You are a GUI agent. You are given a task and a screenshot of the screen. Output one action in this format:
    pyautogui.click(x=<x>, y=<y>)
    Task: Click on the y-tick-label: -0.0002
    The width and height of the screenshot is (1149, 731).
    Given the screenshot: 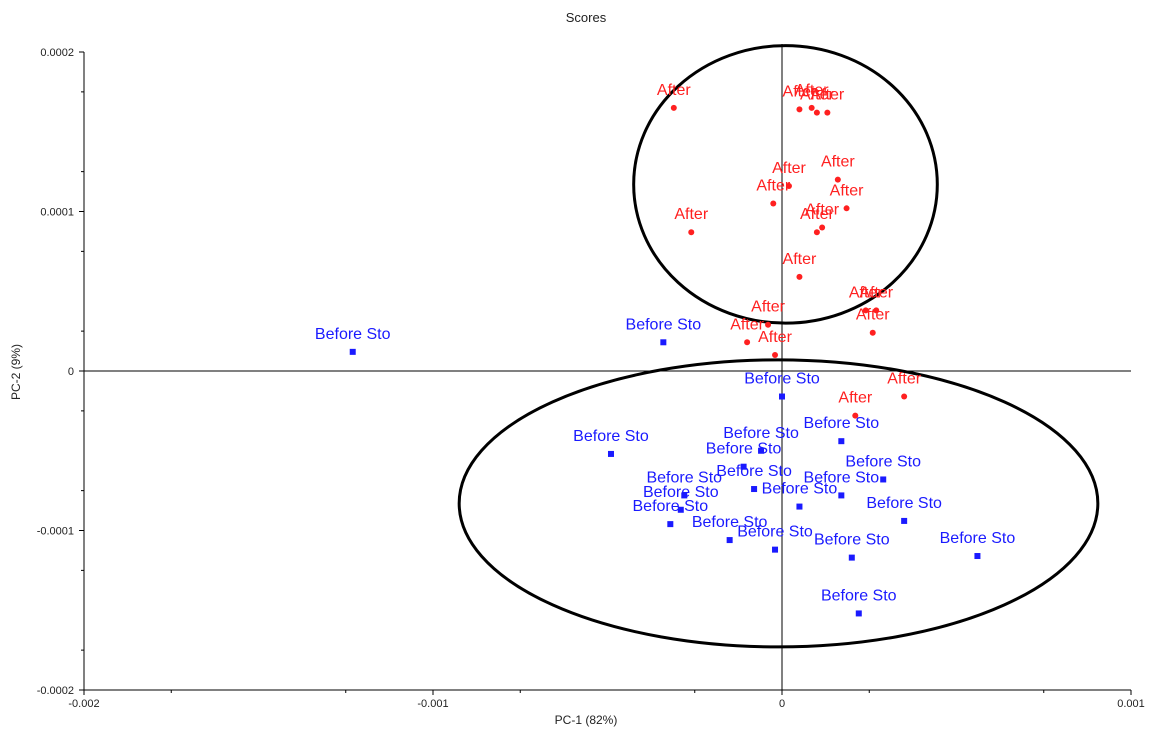 What is the action you would take?
    pyautogui.click(x=55, y=691)
    